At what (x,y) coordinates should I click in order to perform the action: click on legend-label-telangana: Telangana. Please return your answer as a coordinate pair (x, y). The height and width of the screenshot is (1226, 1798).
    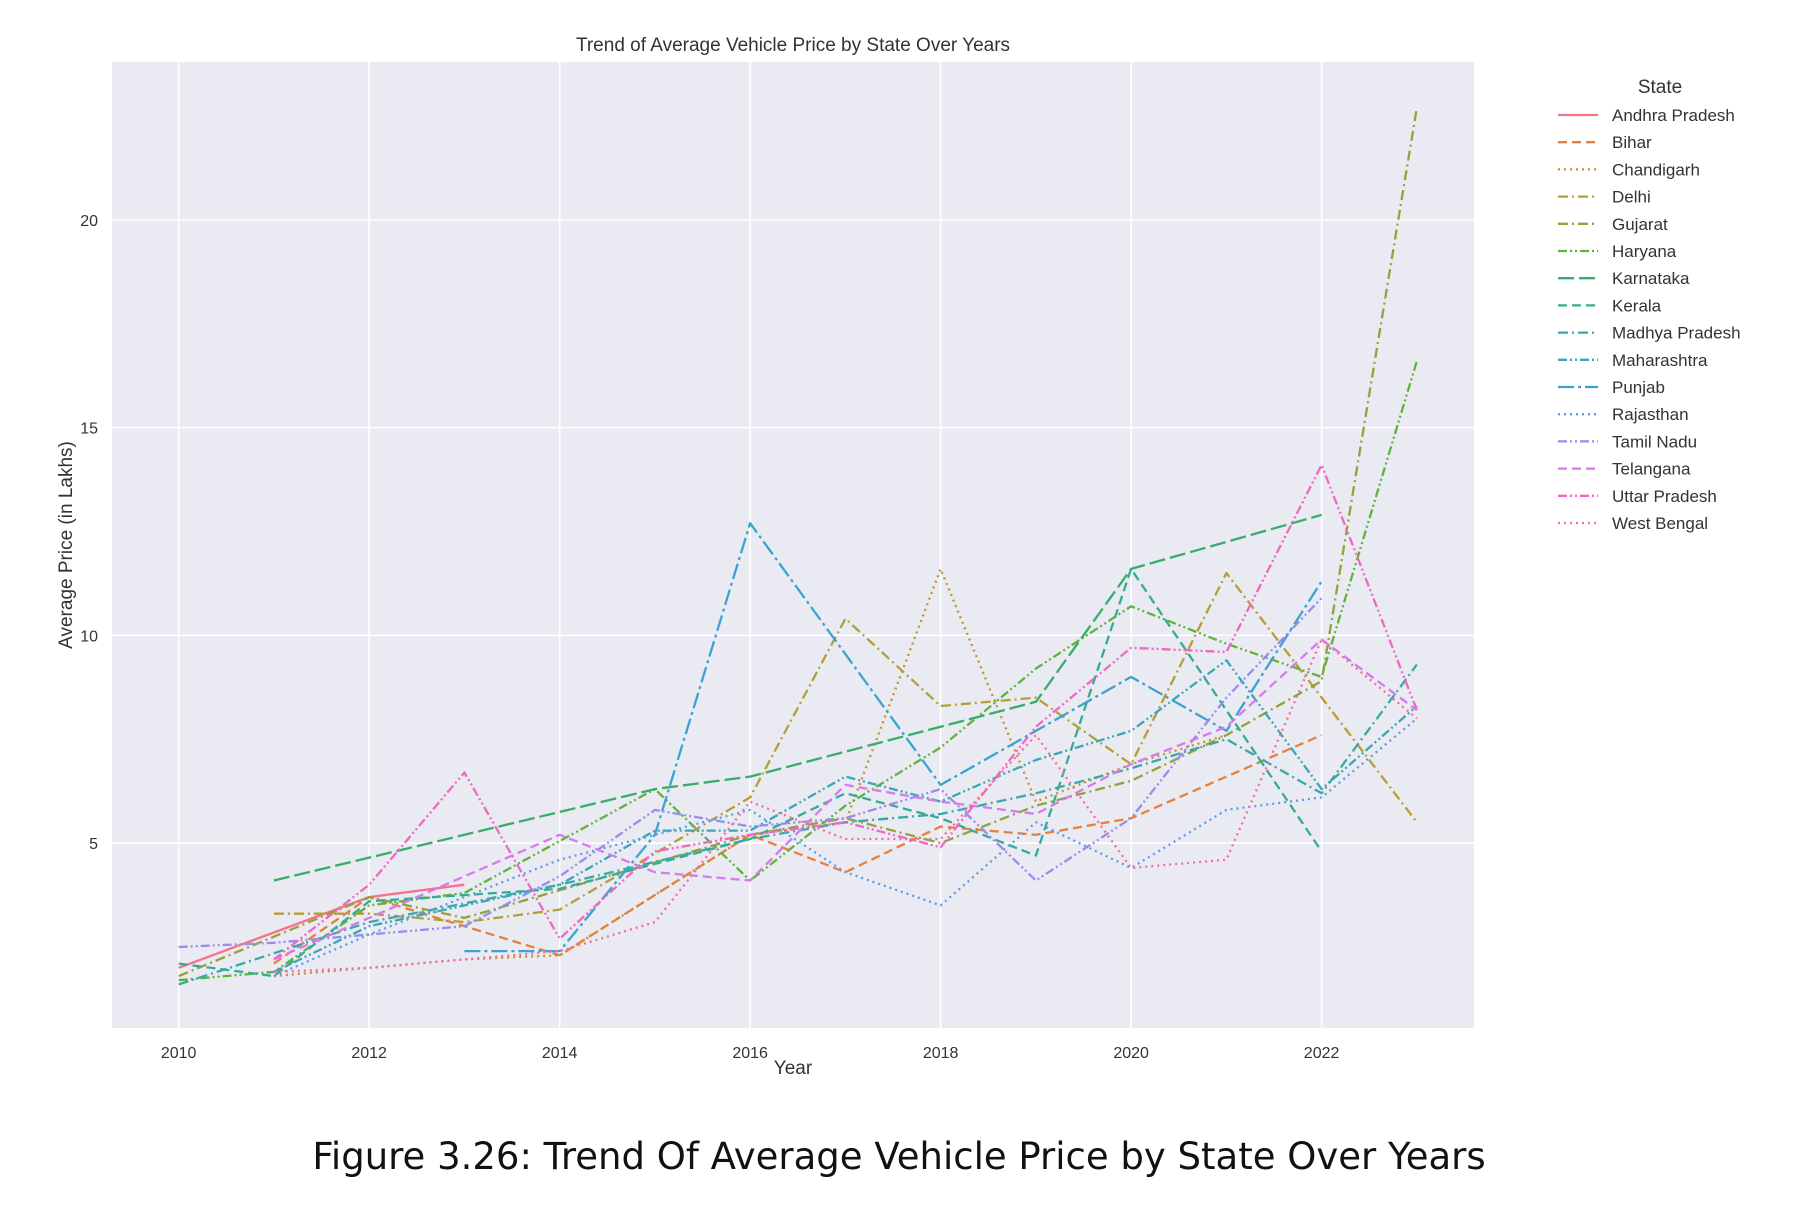
    Looking at the image, I should click on (1651, 469).